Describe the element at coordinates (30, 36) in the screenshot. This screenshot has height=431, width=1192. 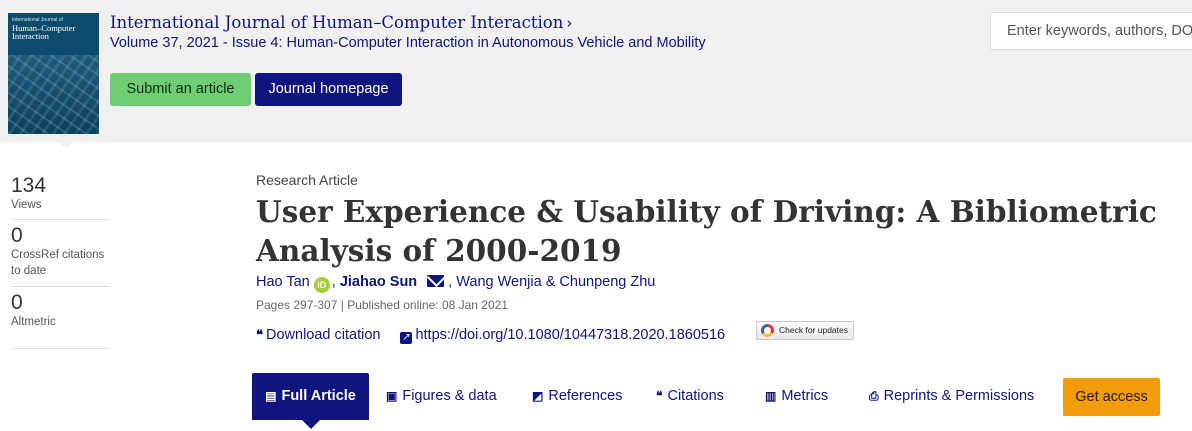
I see `cover-title-line2: Interaction` at that location.